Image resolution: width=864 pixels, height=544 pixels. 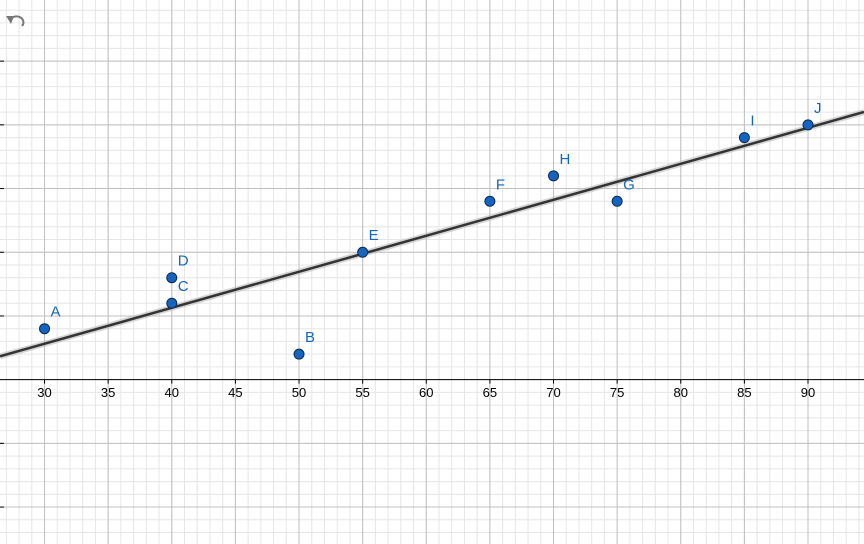 I want to click on x-tick-label: 50, so click(x=299, y=392).